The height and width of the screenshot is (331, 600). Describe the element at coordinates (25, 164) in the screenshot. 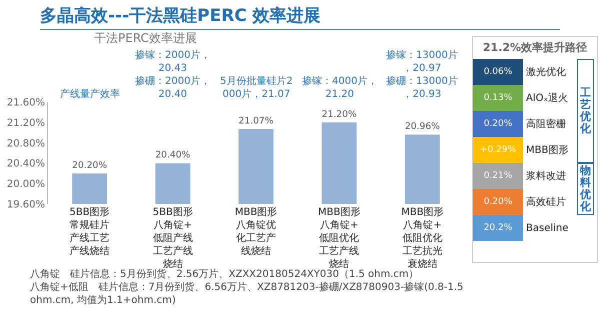

I see `y-tick-label: 20.40%` at that location.